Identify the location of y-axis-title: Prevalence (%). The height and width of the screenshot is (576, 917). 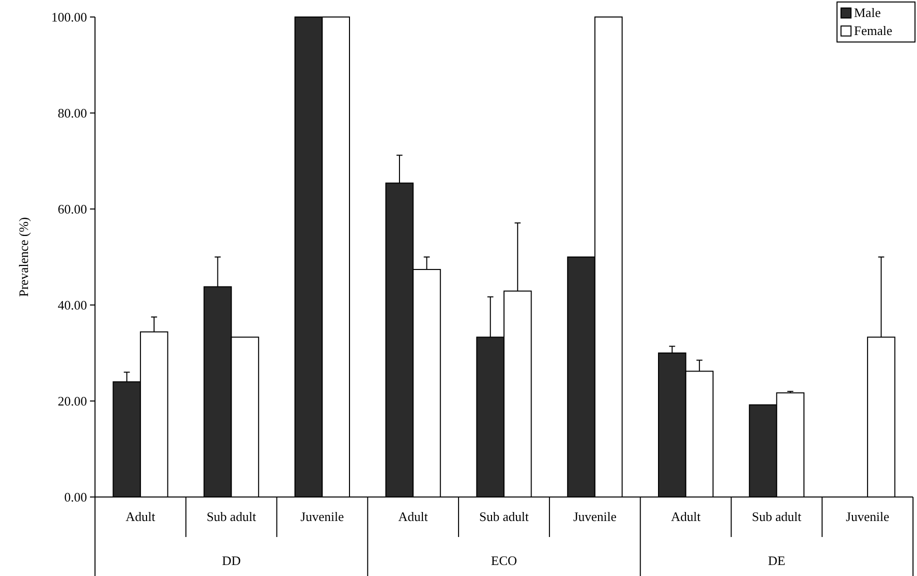
(23, 257).